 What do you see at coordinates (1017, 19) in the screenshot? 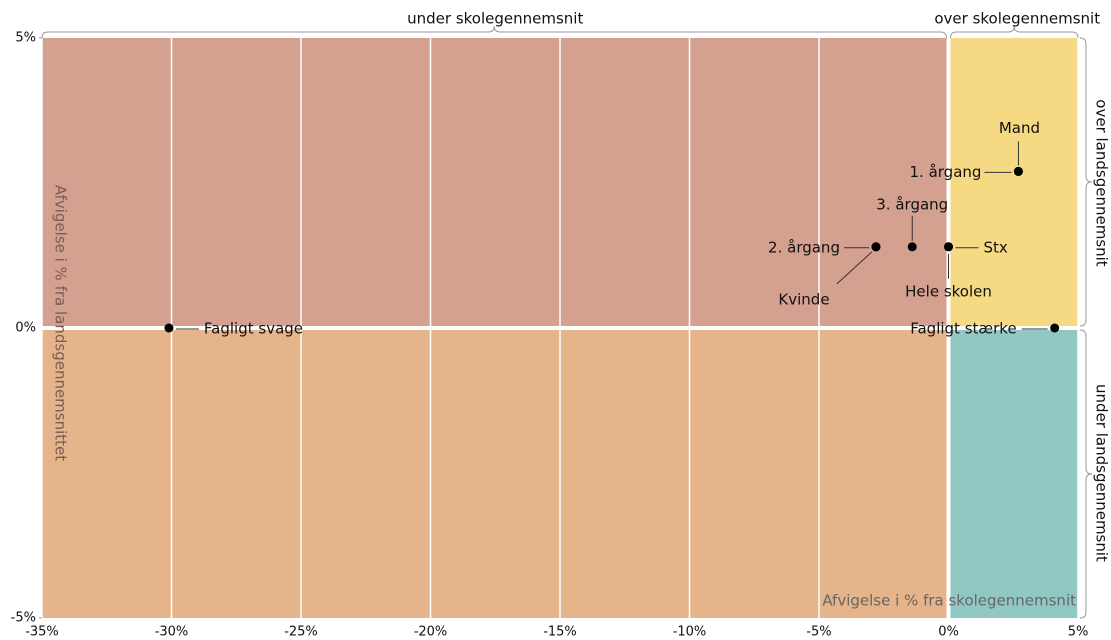
I see `quadrant-label: over skolegennemsnit` at bounding box center [1017, 19].